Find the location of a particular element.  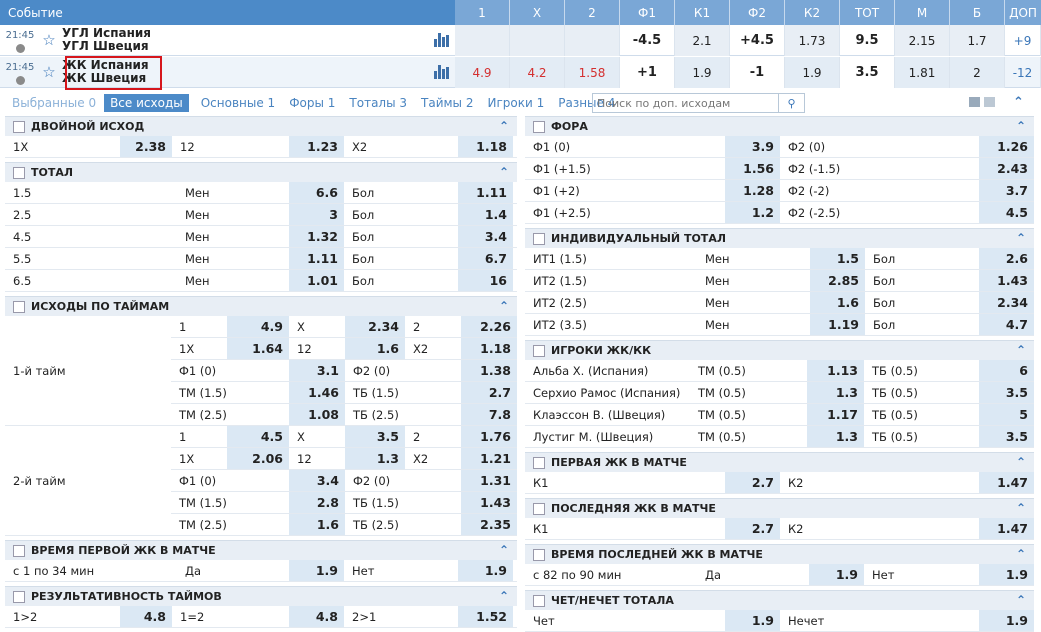

odd-value: 2.35 is located at coordinates (489, 524).